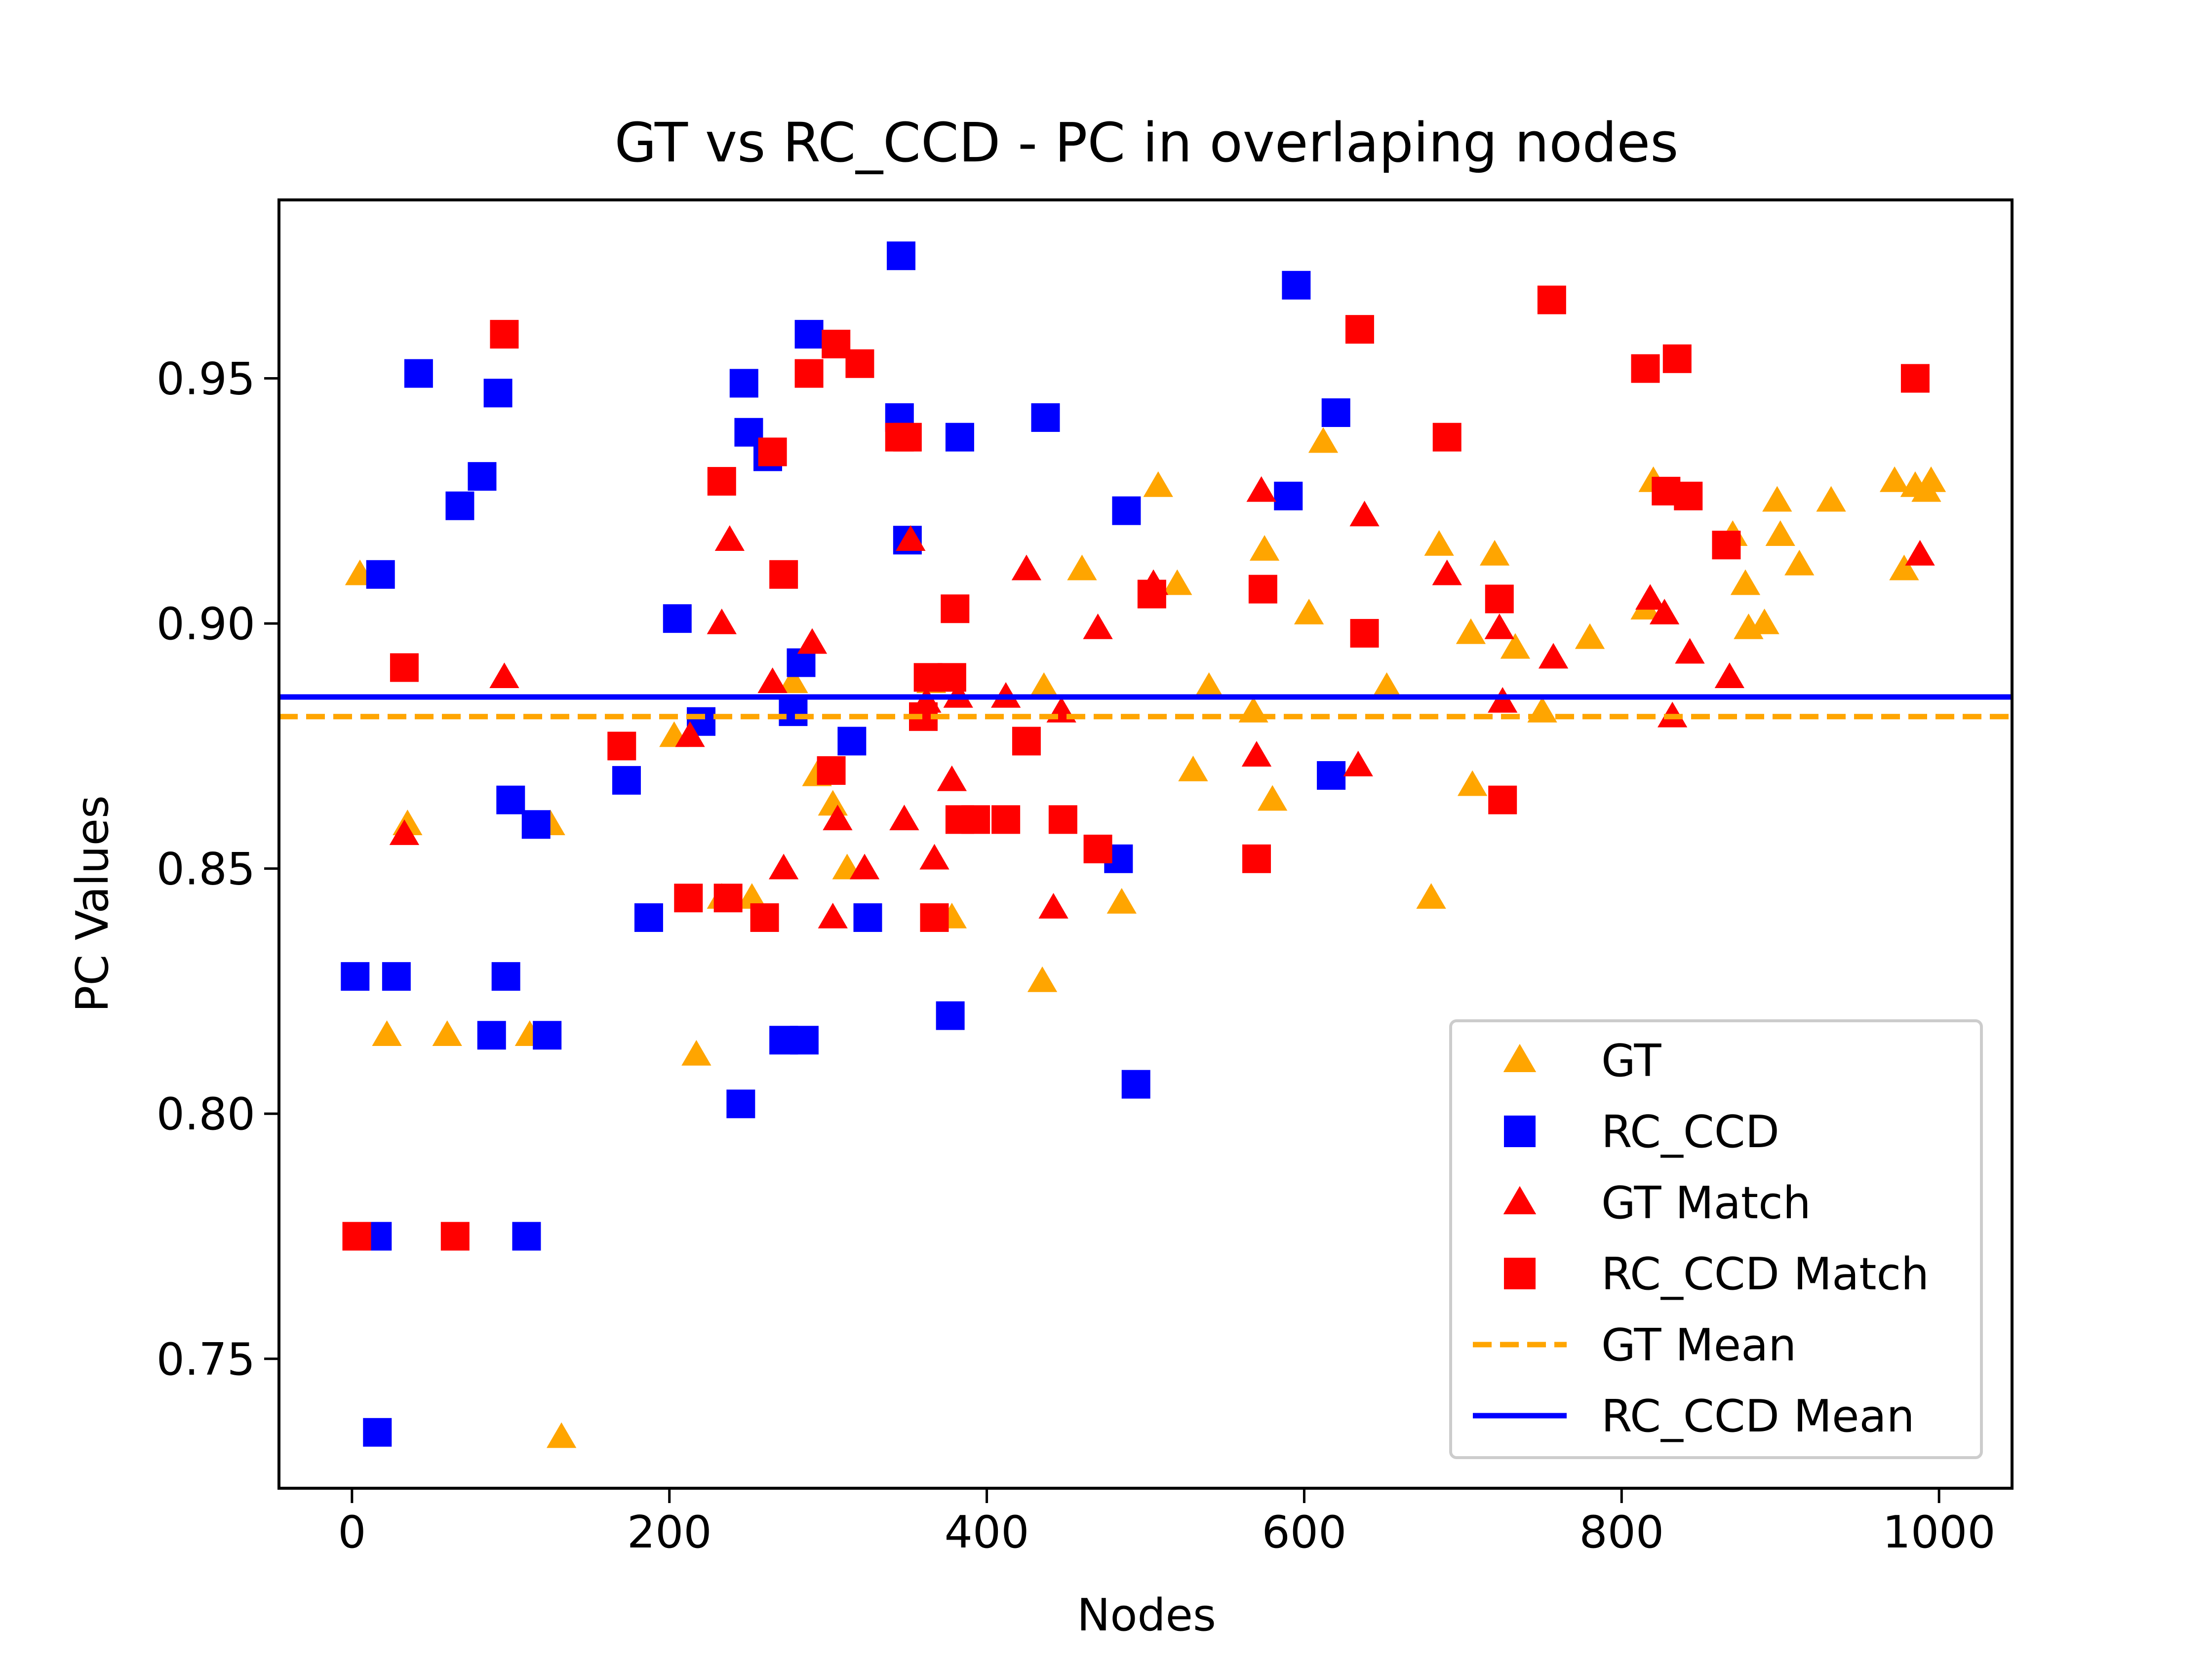  What do you see at coordinates (987, 1532) in the screenshot?
I see `x-tick-label: 400` at bounding box center [987, 1532].